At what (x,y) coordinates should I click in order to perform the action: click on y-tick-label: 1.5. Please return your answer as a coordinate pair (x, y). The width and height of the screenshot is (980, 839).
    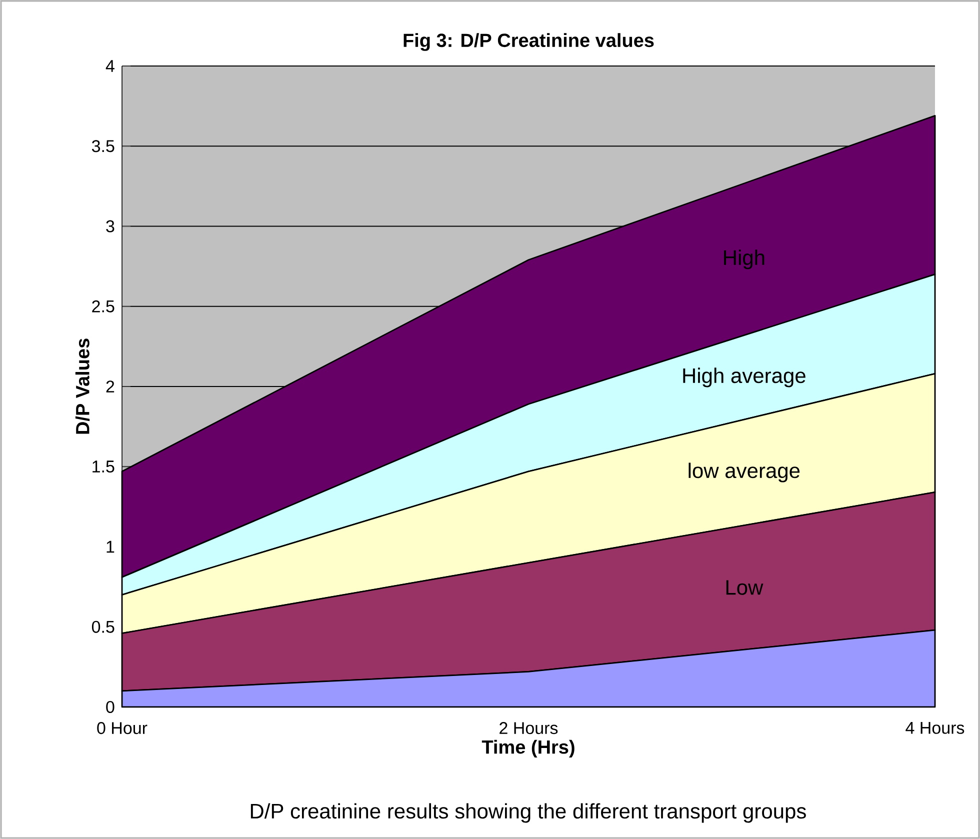
    Looking at the image, I should click on (103, 466).